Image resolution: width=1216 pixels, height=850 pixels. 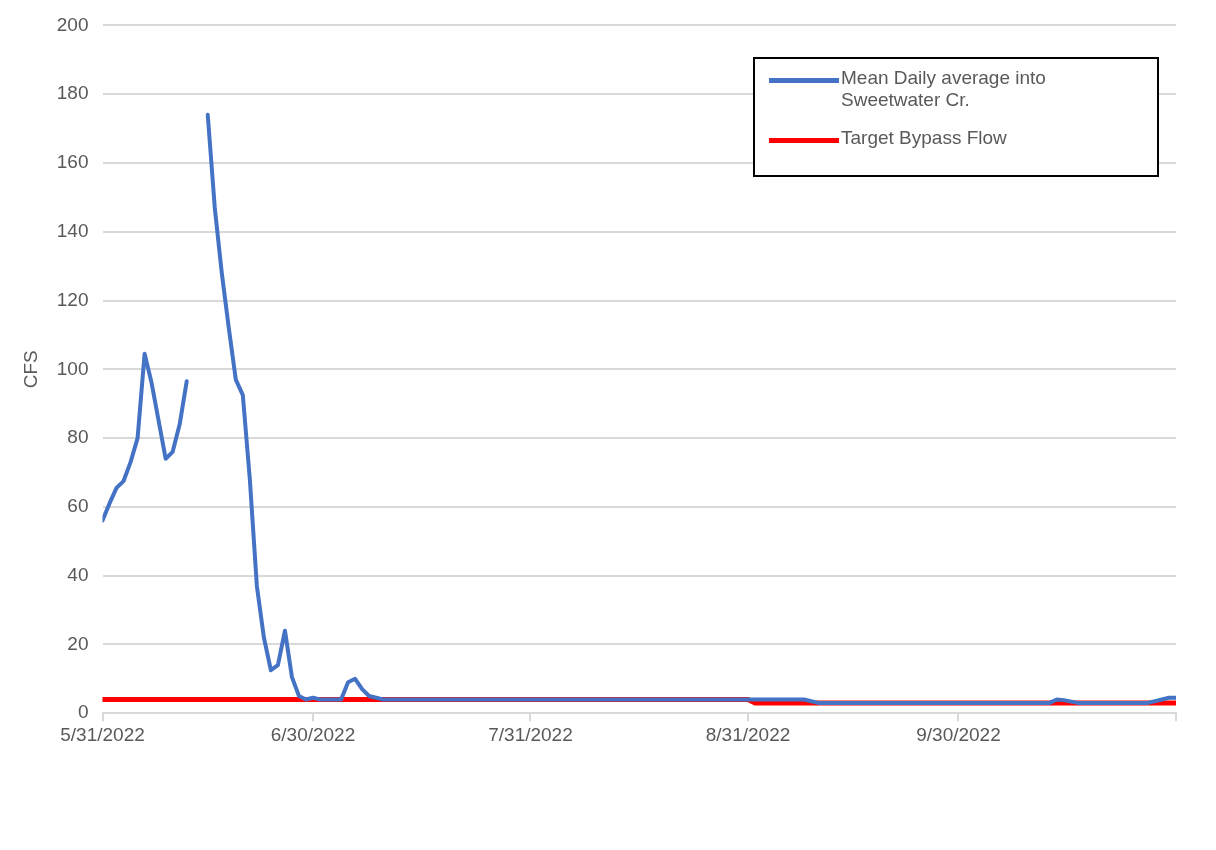 What do you see at coordinates (530, 734) in the screenshot?
I see `x-tick-label: 7/31/2022` at bounding box center [530, 734].